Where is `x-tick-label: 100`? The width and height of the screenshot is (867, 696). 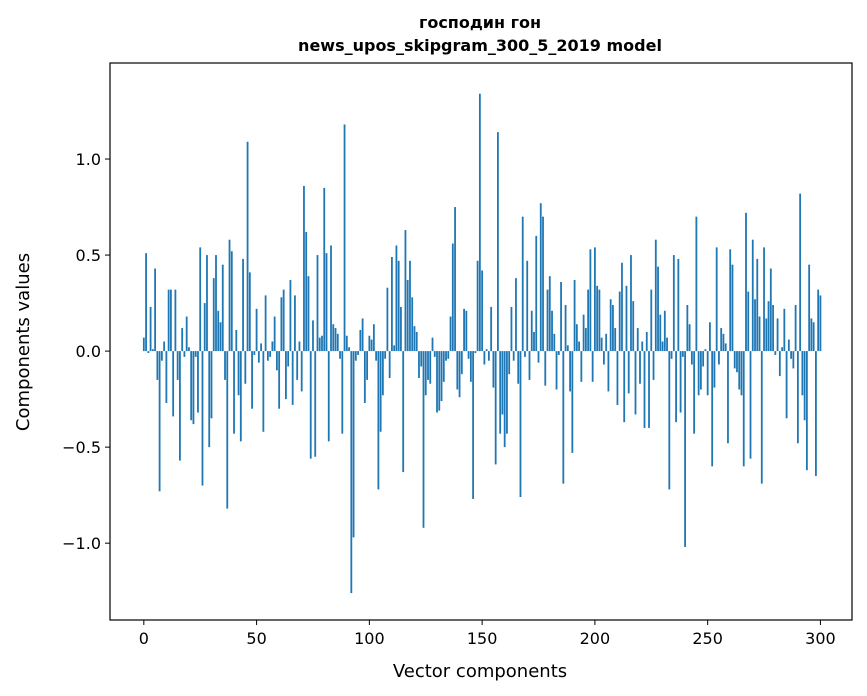
x-tick-label: 100 is located at coordinates (369, 638).